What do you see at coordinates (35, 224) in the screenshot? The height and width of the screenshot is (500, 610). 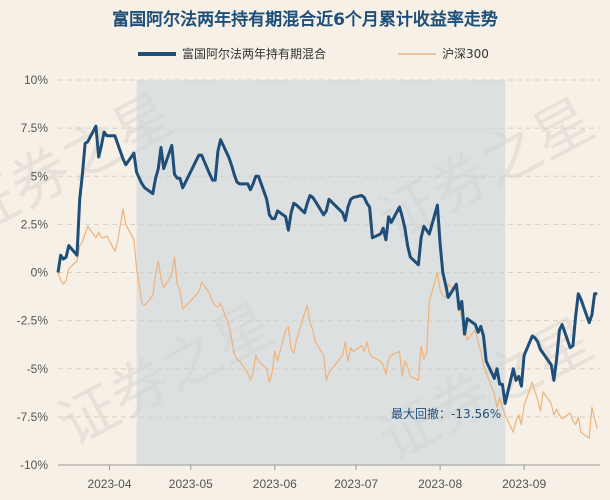 I see `y-tick-label: 2.5%` at bounding box center [35, 224].